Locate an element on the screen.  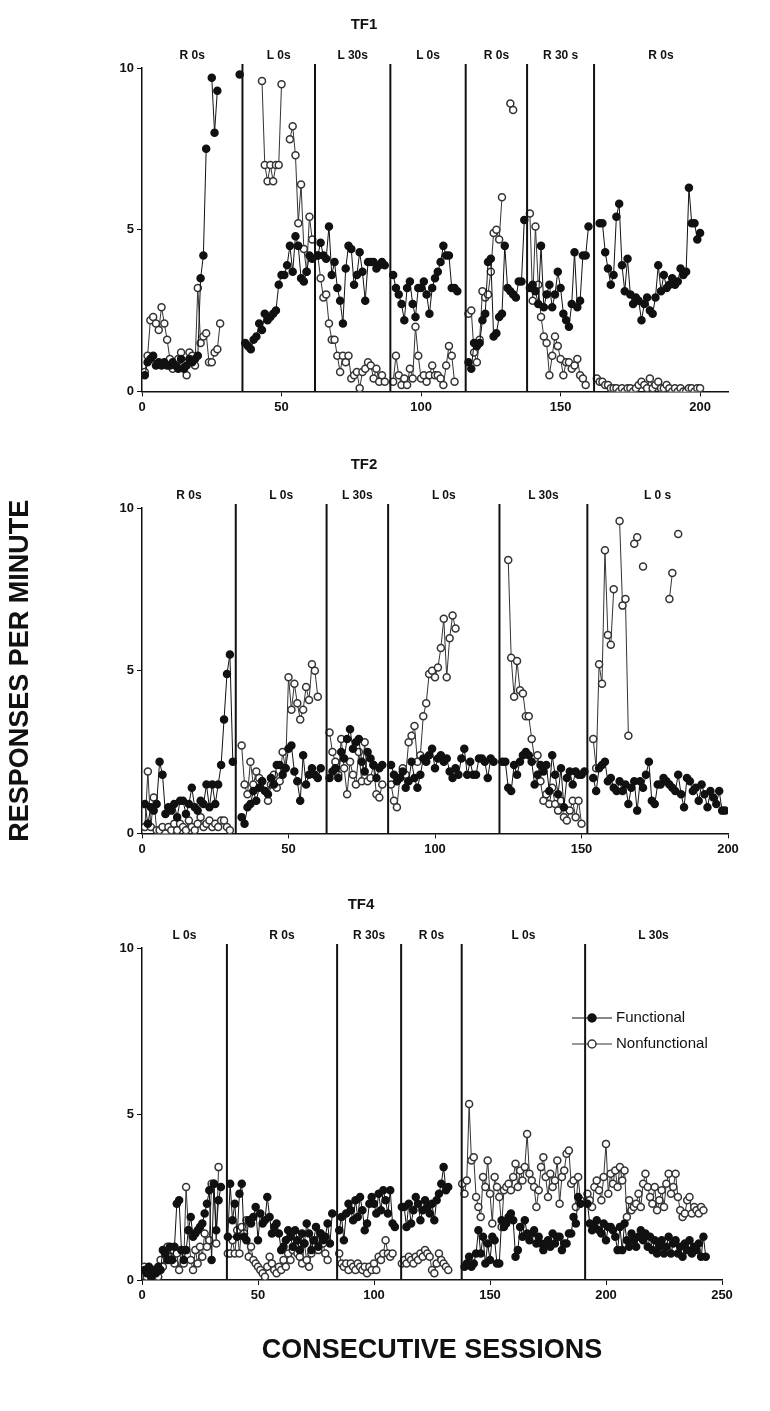
text: L 0 s is located at coordinates (658, 495).